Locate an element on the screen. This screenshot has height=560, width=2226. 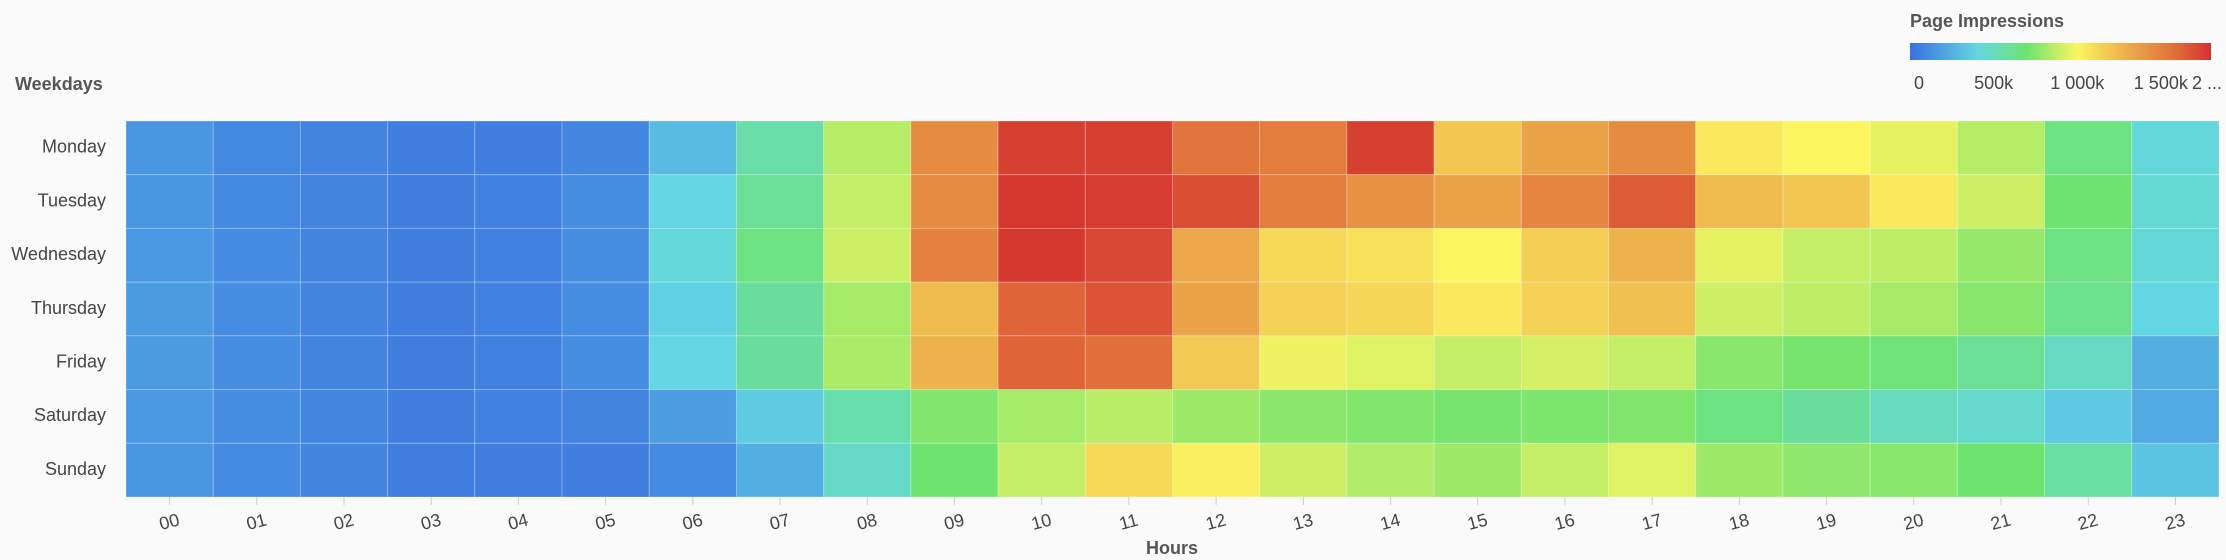
x-tick-label: 19 is located at coordinates (1826, 522).